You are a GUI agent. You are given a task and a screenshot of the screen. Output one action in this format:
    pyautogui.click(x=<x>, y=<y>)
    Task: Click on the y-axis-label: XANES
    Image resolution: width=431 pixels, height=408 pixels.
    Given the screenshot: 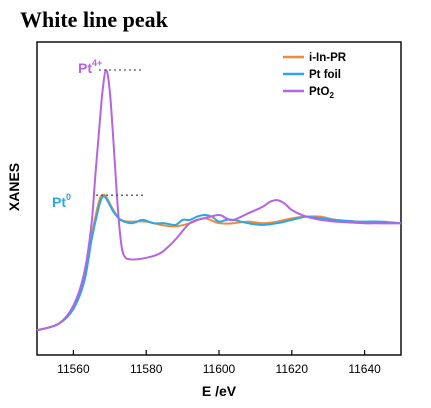 What is the action you would take?
    pyautogui.click(x=14, y=187)
    